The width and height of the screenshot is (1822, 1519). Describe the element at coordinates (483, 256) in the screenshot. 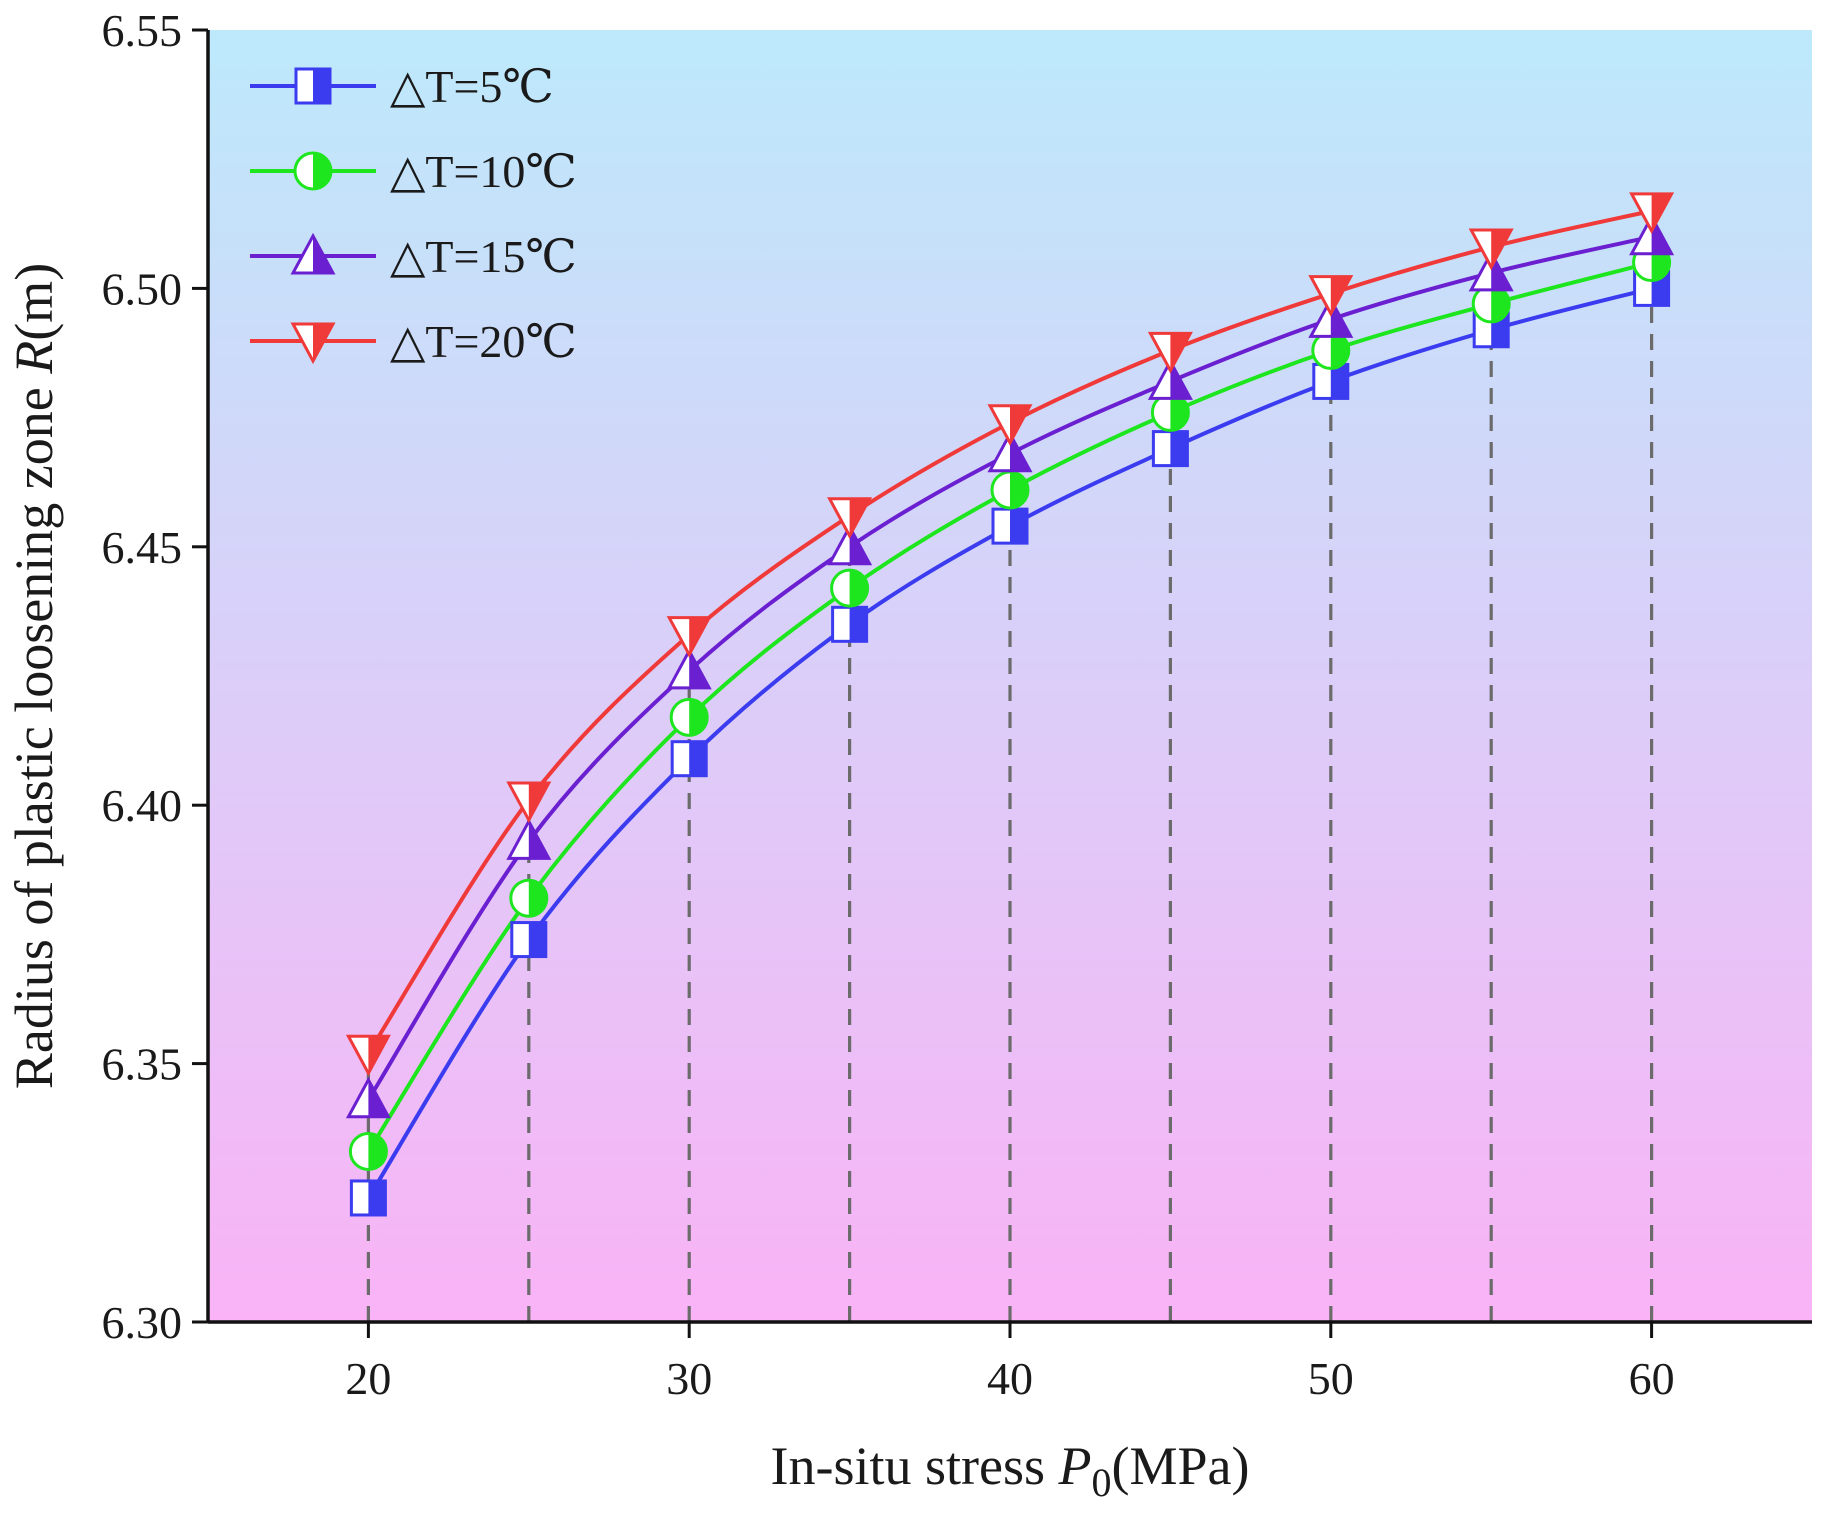

I see `legend-label: △T=15℃` at that location.